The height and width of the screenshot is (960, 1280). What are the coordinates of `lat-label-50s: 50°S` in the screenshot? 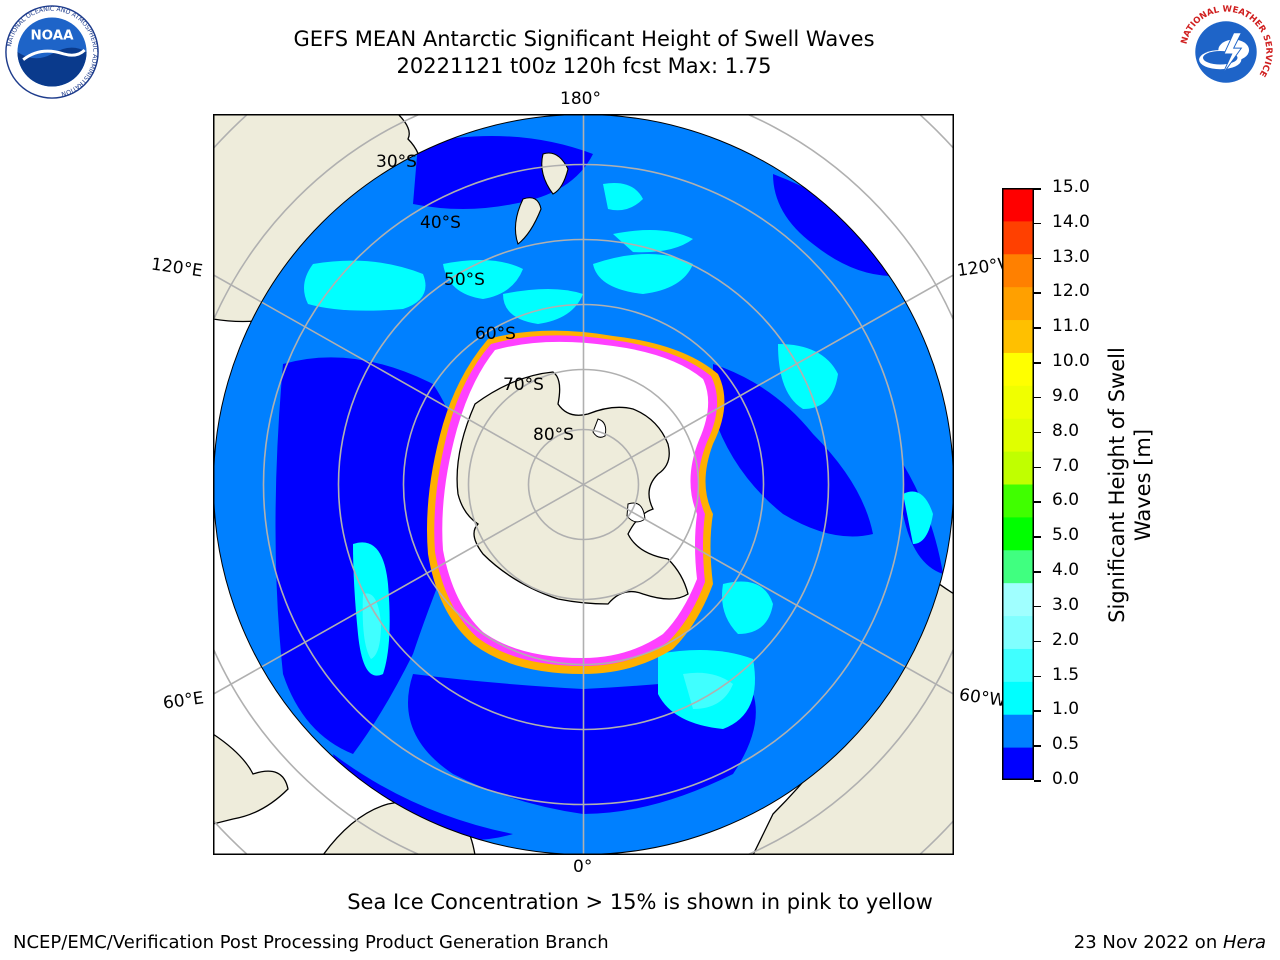 It's located at (464, 280).